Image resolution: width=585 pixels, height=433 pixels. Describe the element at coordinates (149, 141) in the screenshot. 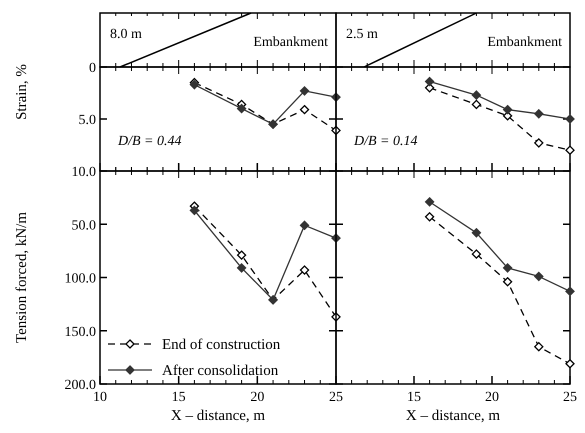

I see `annotation: D/B = 0.44` at that location.